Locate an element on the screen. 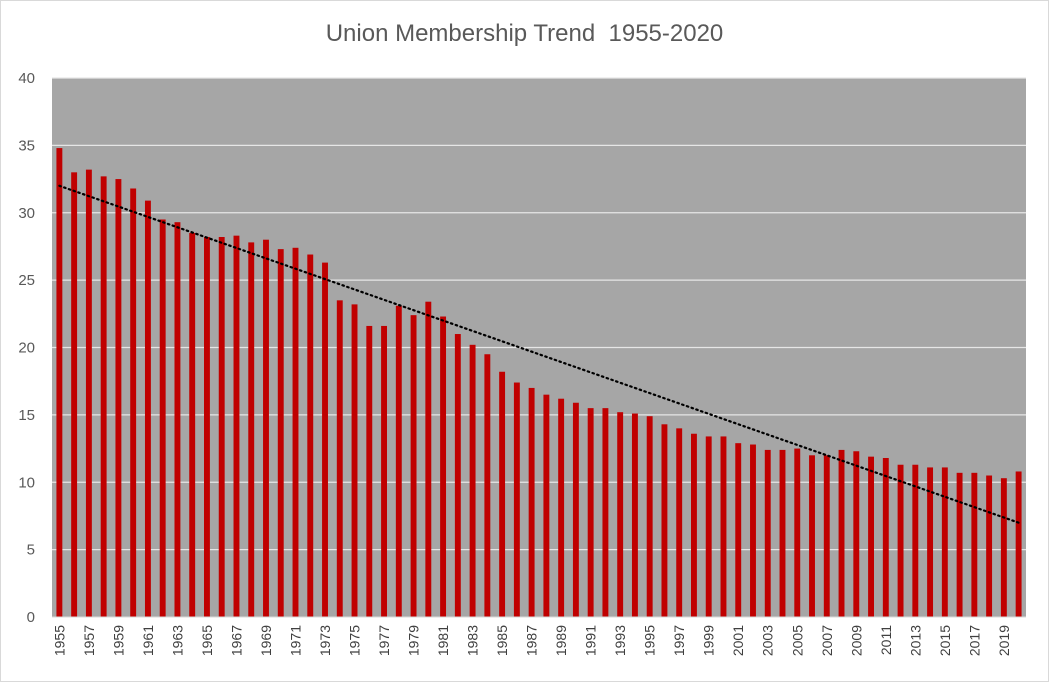 This screenshot has height=682, width=1049. bar-1978 is located at coordinates (398, 461).